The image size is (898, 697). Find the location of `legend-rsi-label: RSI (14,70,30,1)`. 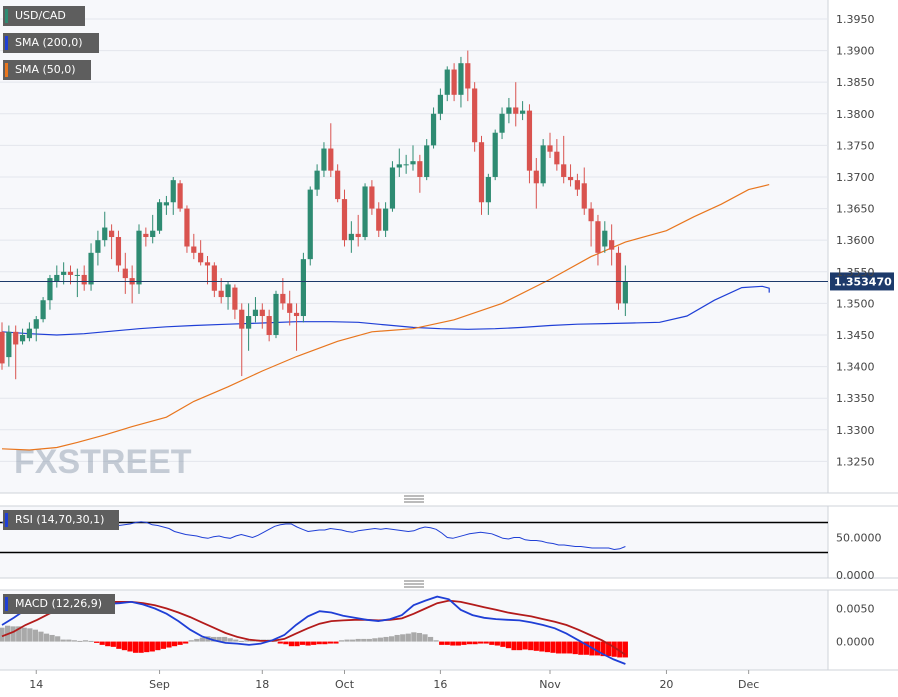

legend-rsi-label: RSI (14,70,30,1) is located at coordinates (60, 519).